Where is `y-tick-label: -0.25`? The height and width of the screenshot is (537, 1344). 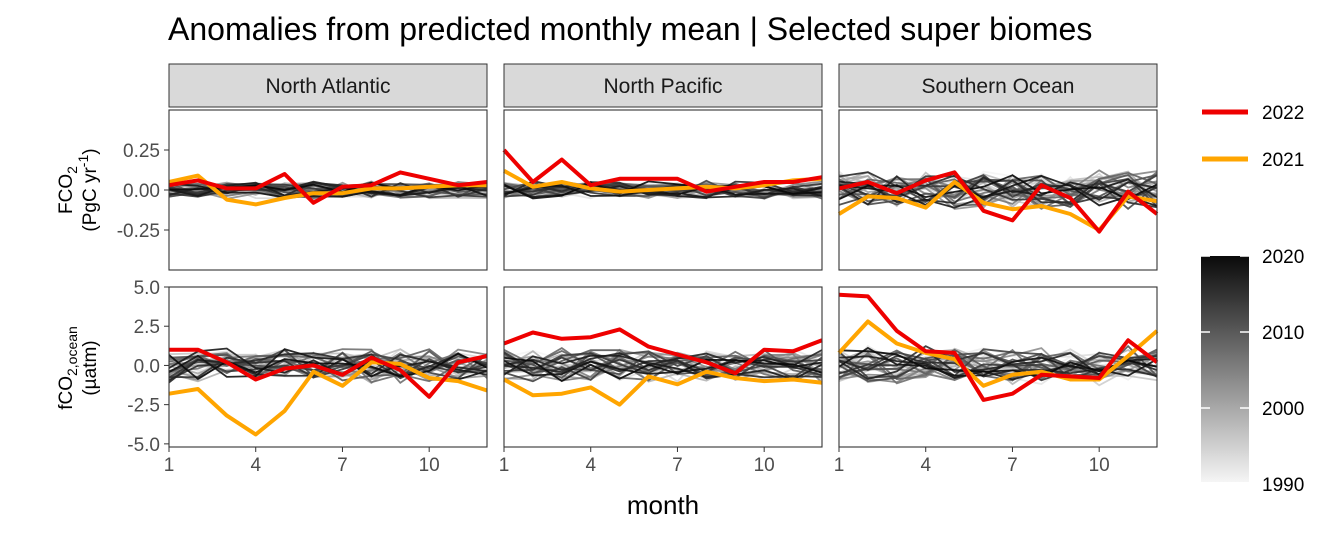 y-tick-label: -0.25 is located at coordinates (138, 231).